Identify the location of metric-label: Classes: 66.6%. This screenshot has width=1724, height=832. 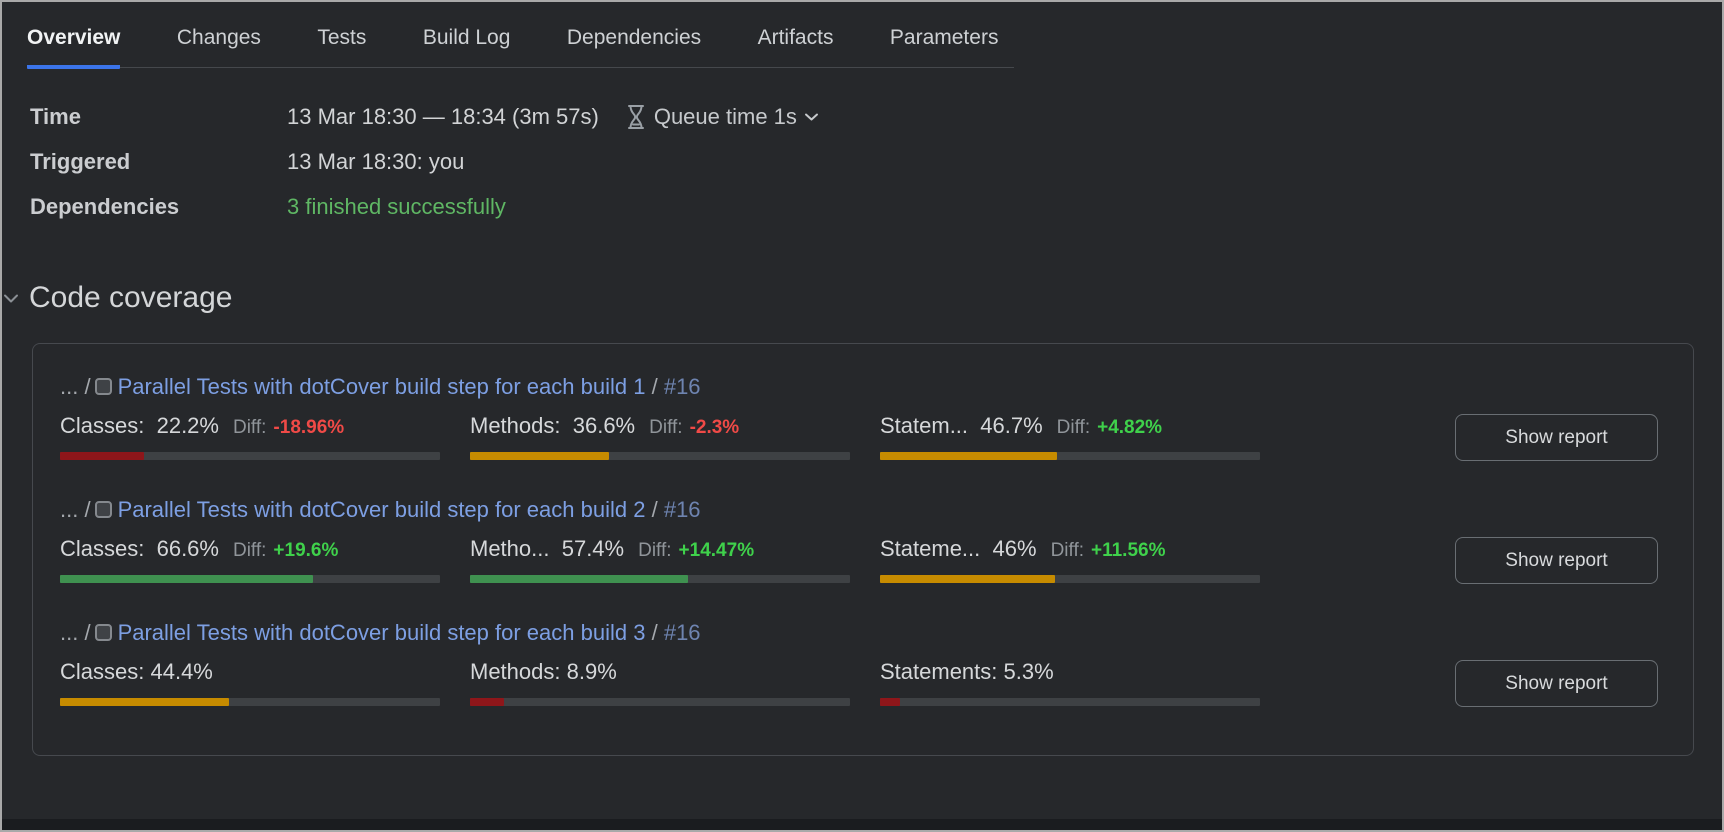
(139, 548).